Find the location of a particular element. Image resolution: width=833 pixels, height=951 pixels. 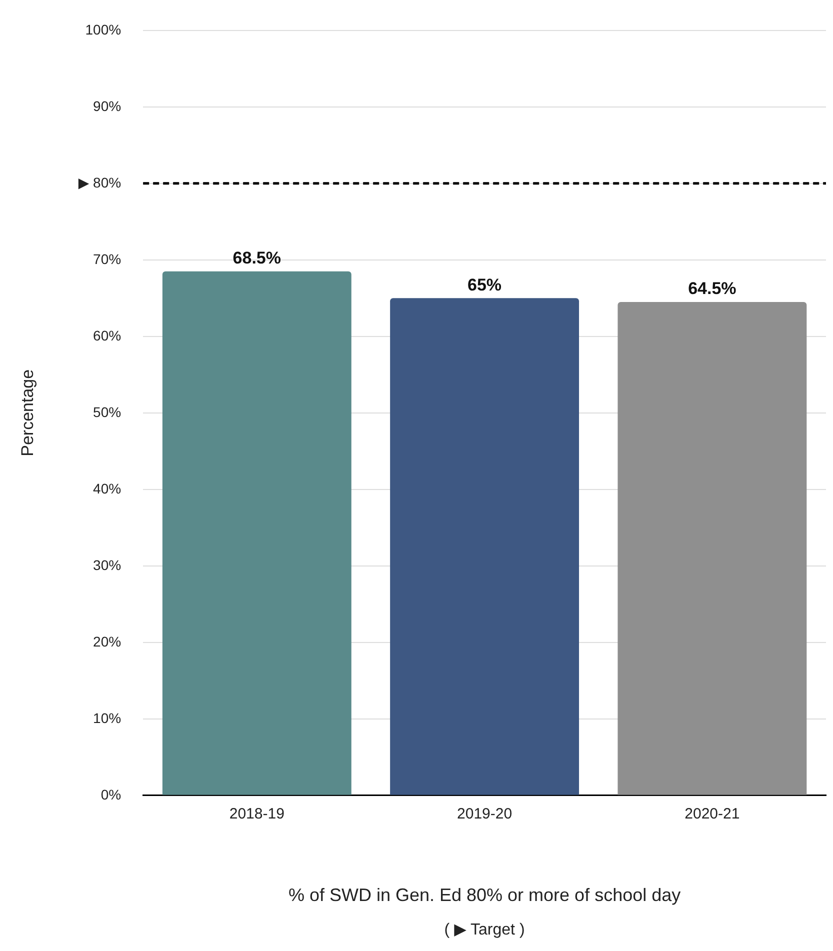

y-tick-label: 0% is located at coordinates (111, 794).